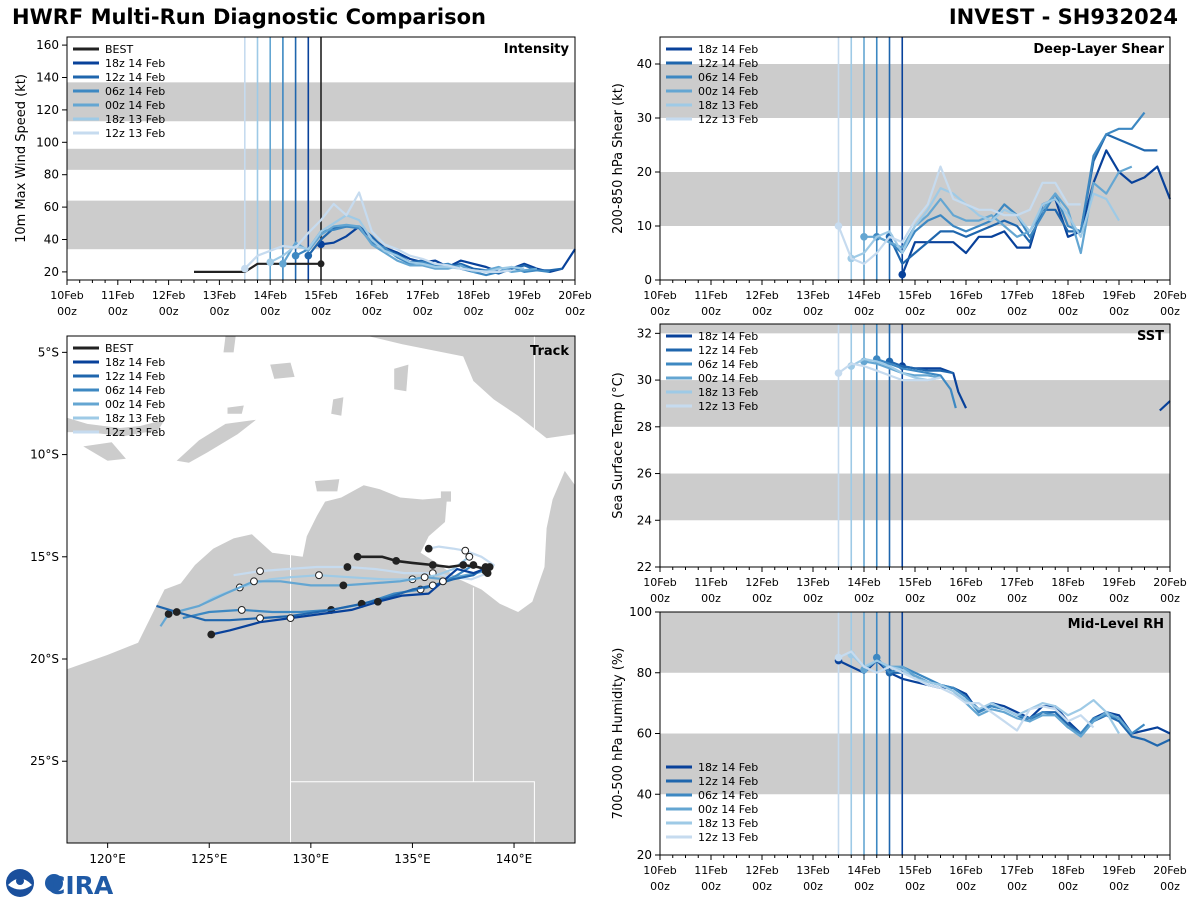 This screenshot has height=904, width=1200. What do you see at coordinates (107, 859) in the screenshot?
I see `lon-tick-label: 120°E` at bounding box center [107, 859].